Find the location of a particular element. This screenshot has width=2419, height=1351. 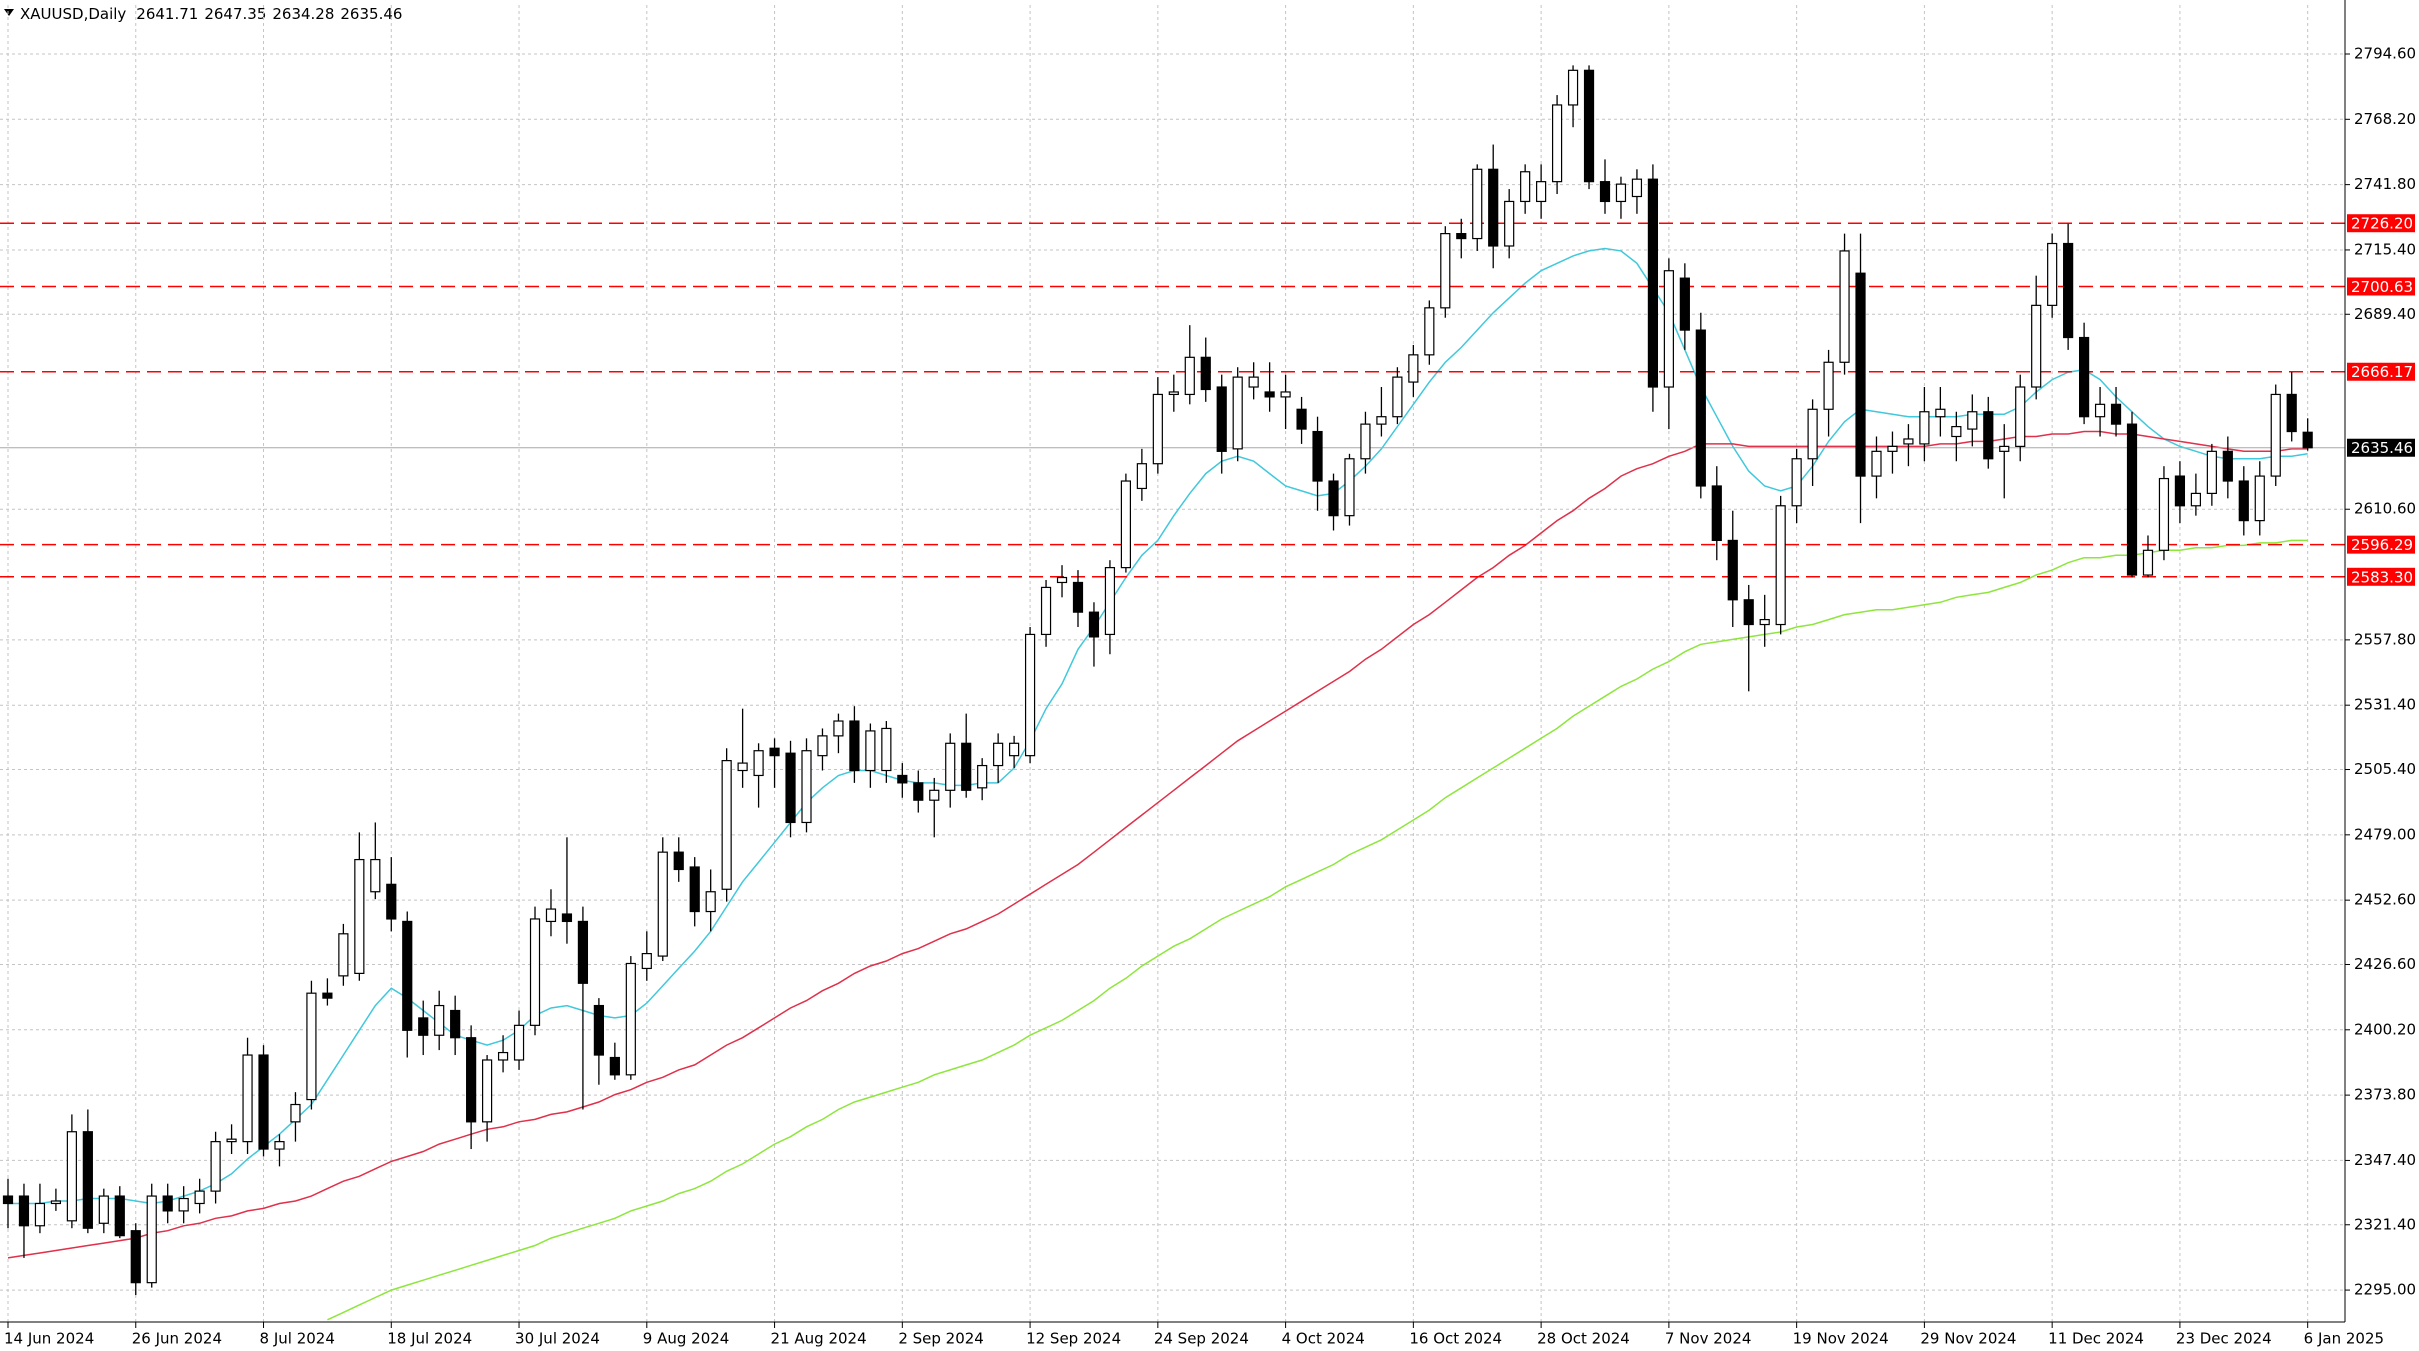

x-tick-label: 24 Sep 2024 is located at coordinates (1201, 1339).